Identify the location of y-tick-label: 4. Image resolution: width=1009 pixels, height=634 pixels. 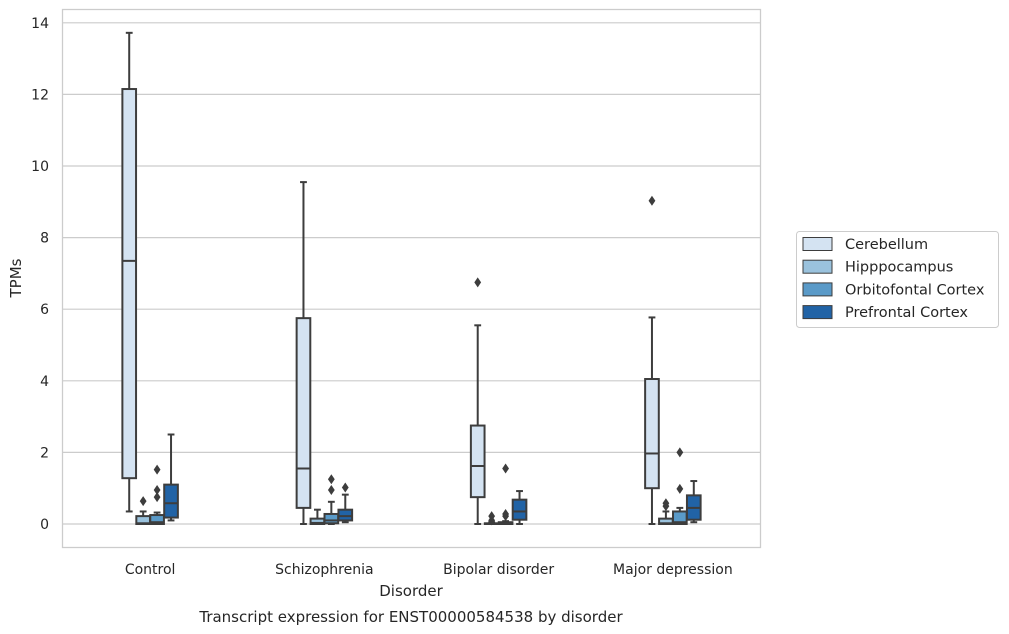
(44, 382).